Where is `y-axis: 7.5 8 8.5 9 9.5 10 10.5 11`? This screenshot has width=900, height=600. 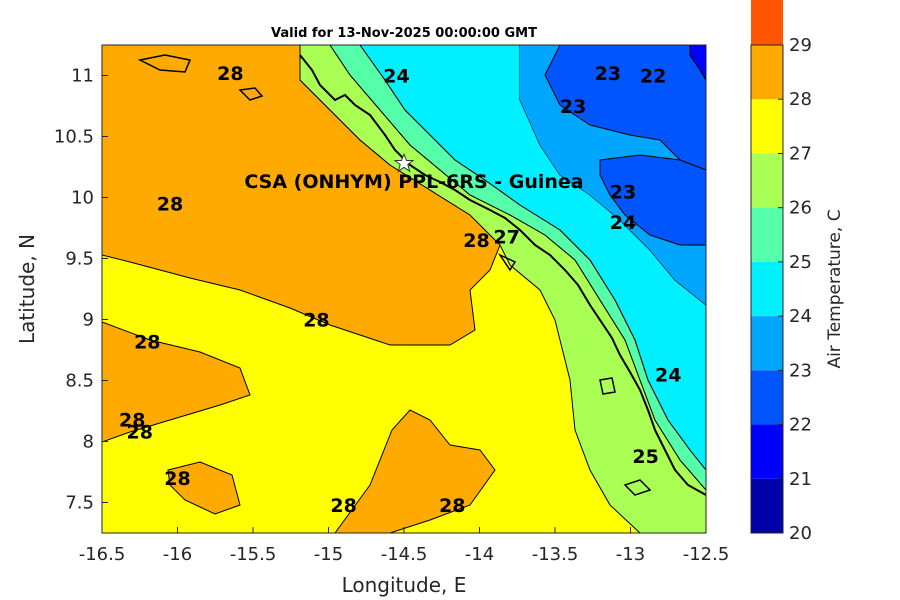 y-axis: 7.5 8 8.5 9 9.5 10 10.5 11 is located at coordinates (81, 290).